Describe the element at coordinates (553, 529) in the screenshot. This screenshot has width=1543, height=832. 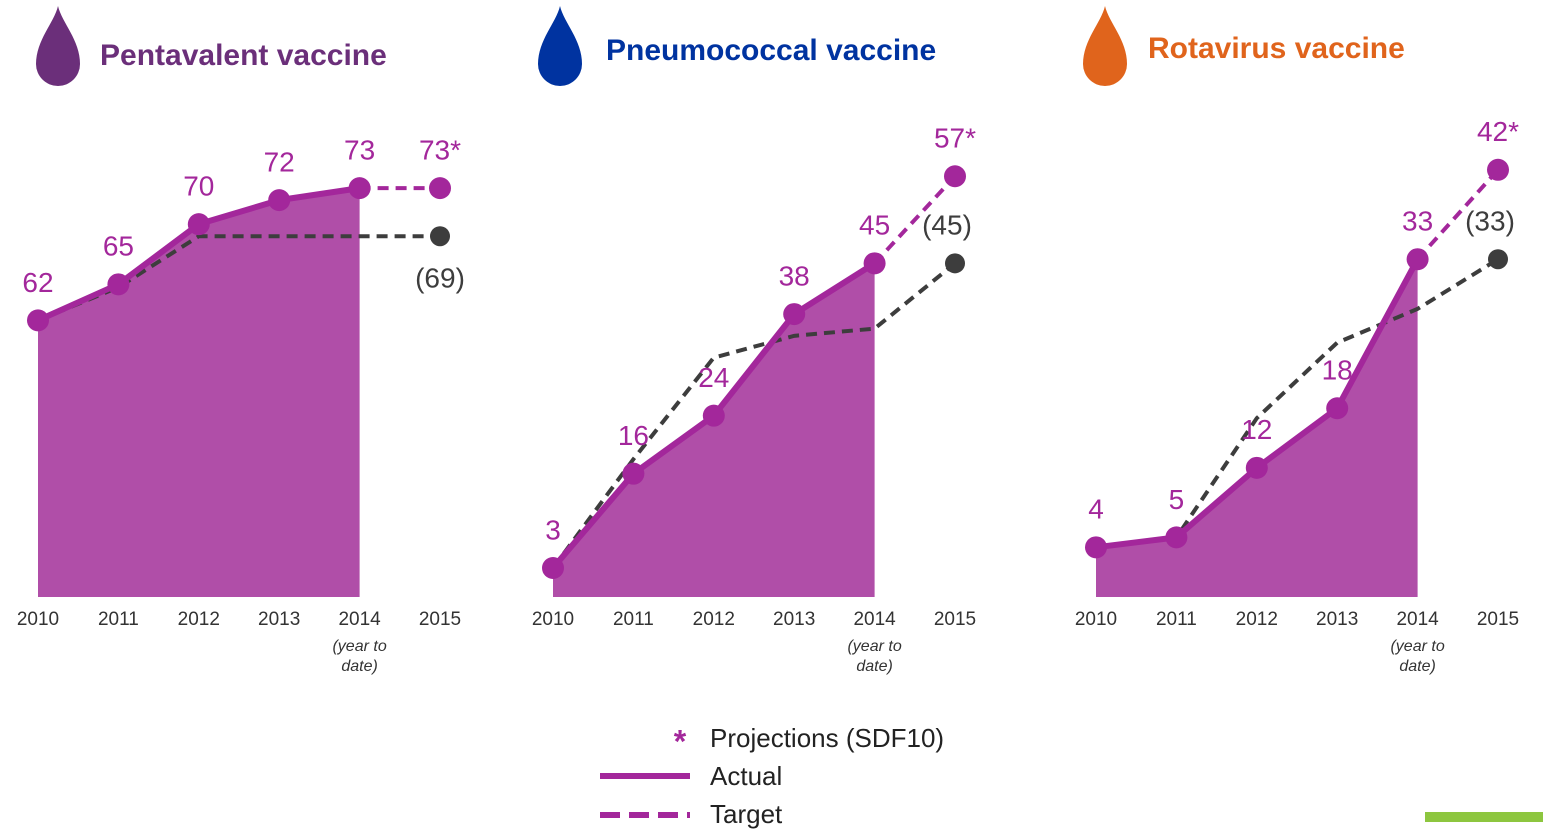
I see `data-label: 3` at that location.